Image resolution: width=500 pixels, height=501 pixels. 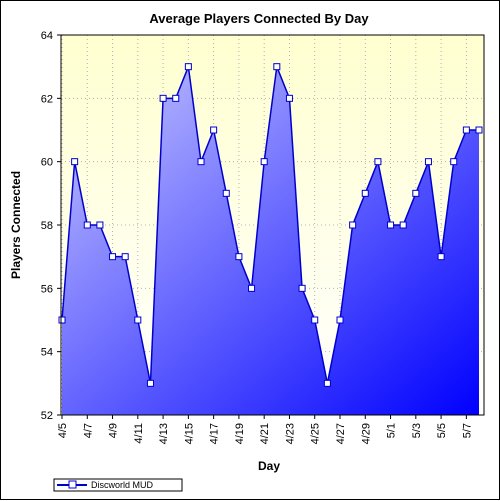 I want to click on y-tick-label: 58, so click(x=47, y=226).